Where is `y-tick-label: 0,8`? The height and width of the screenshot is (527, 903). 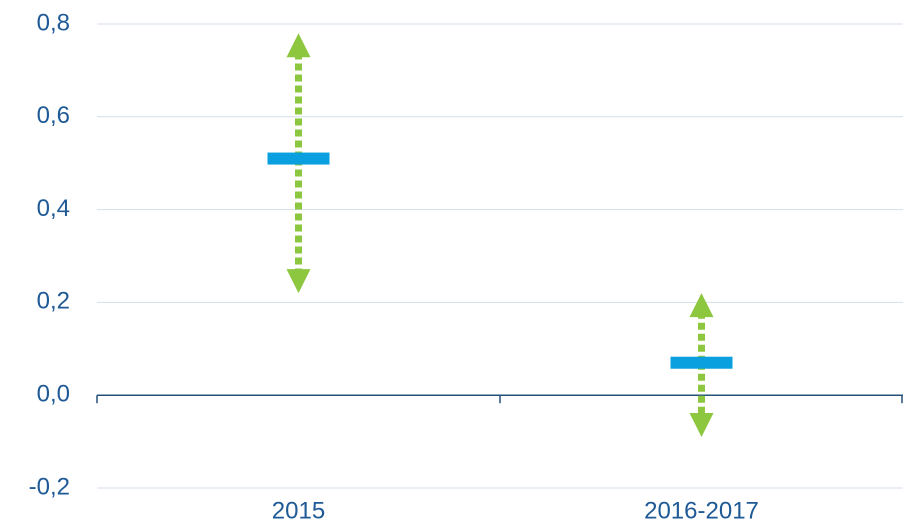
y-tick-label: 0,8 is located at coordinates (53, 22).